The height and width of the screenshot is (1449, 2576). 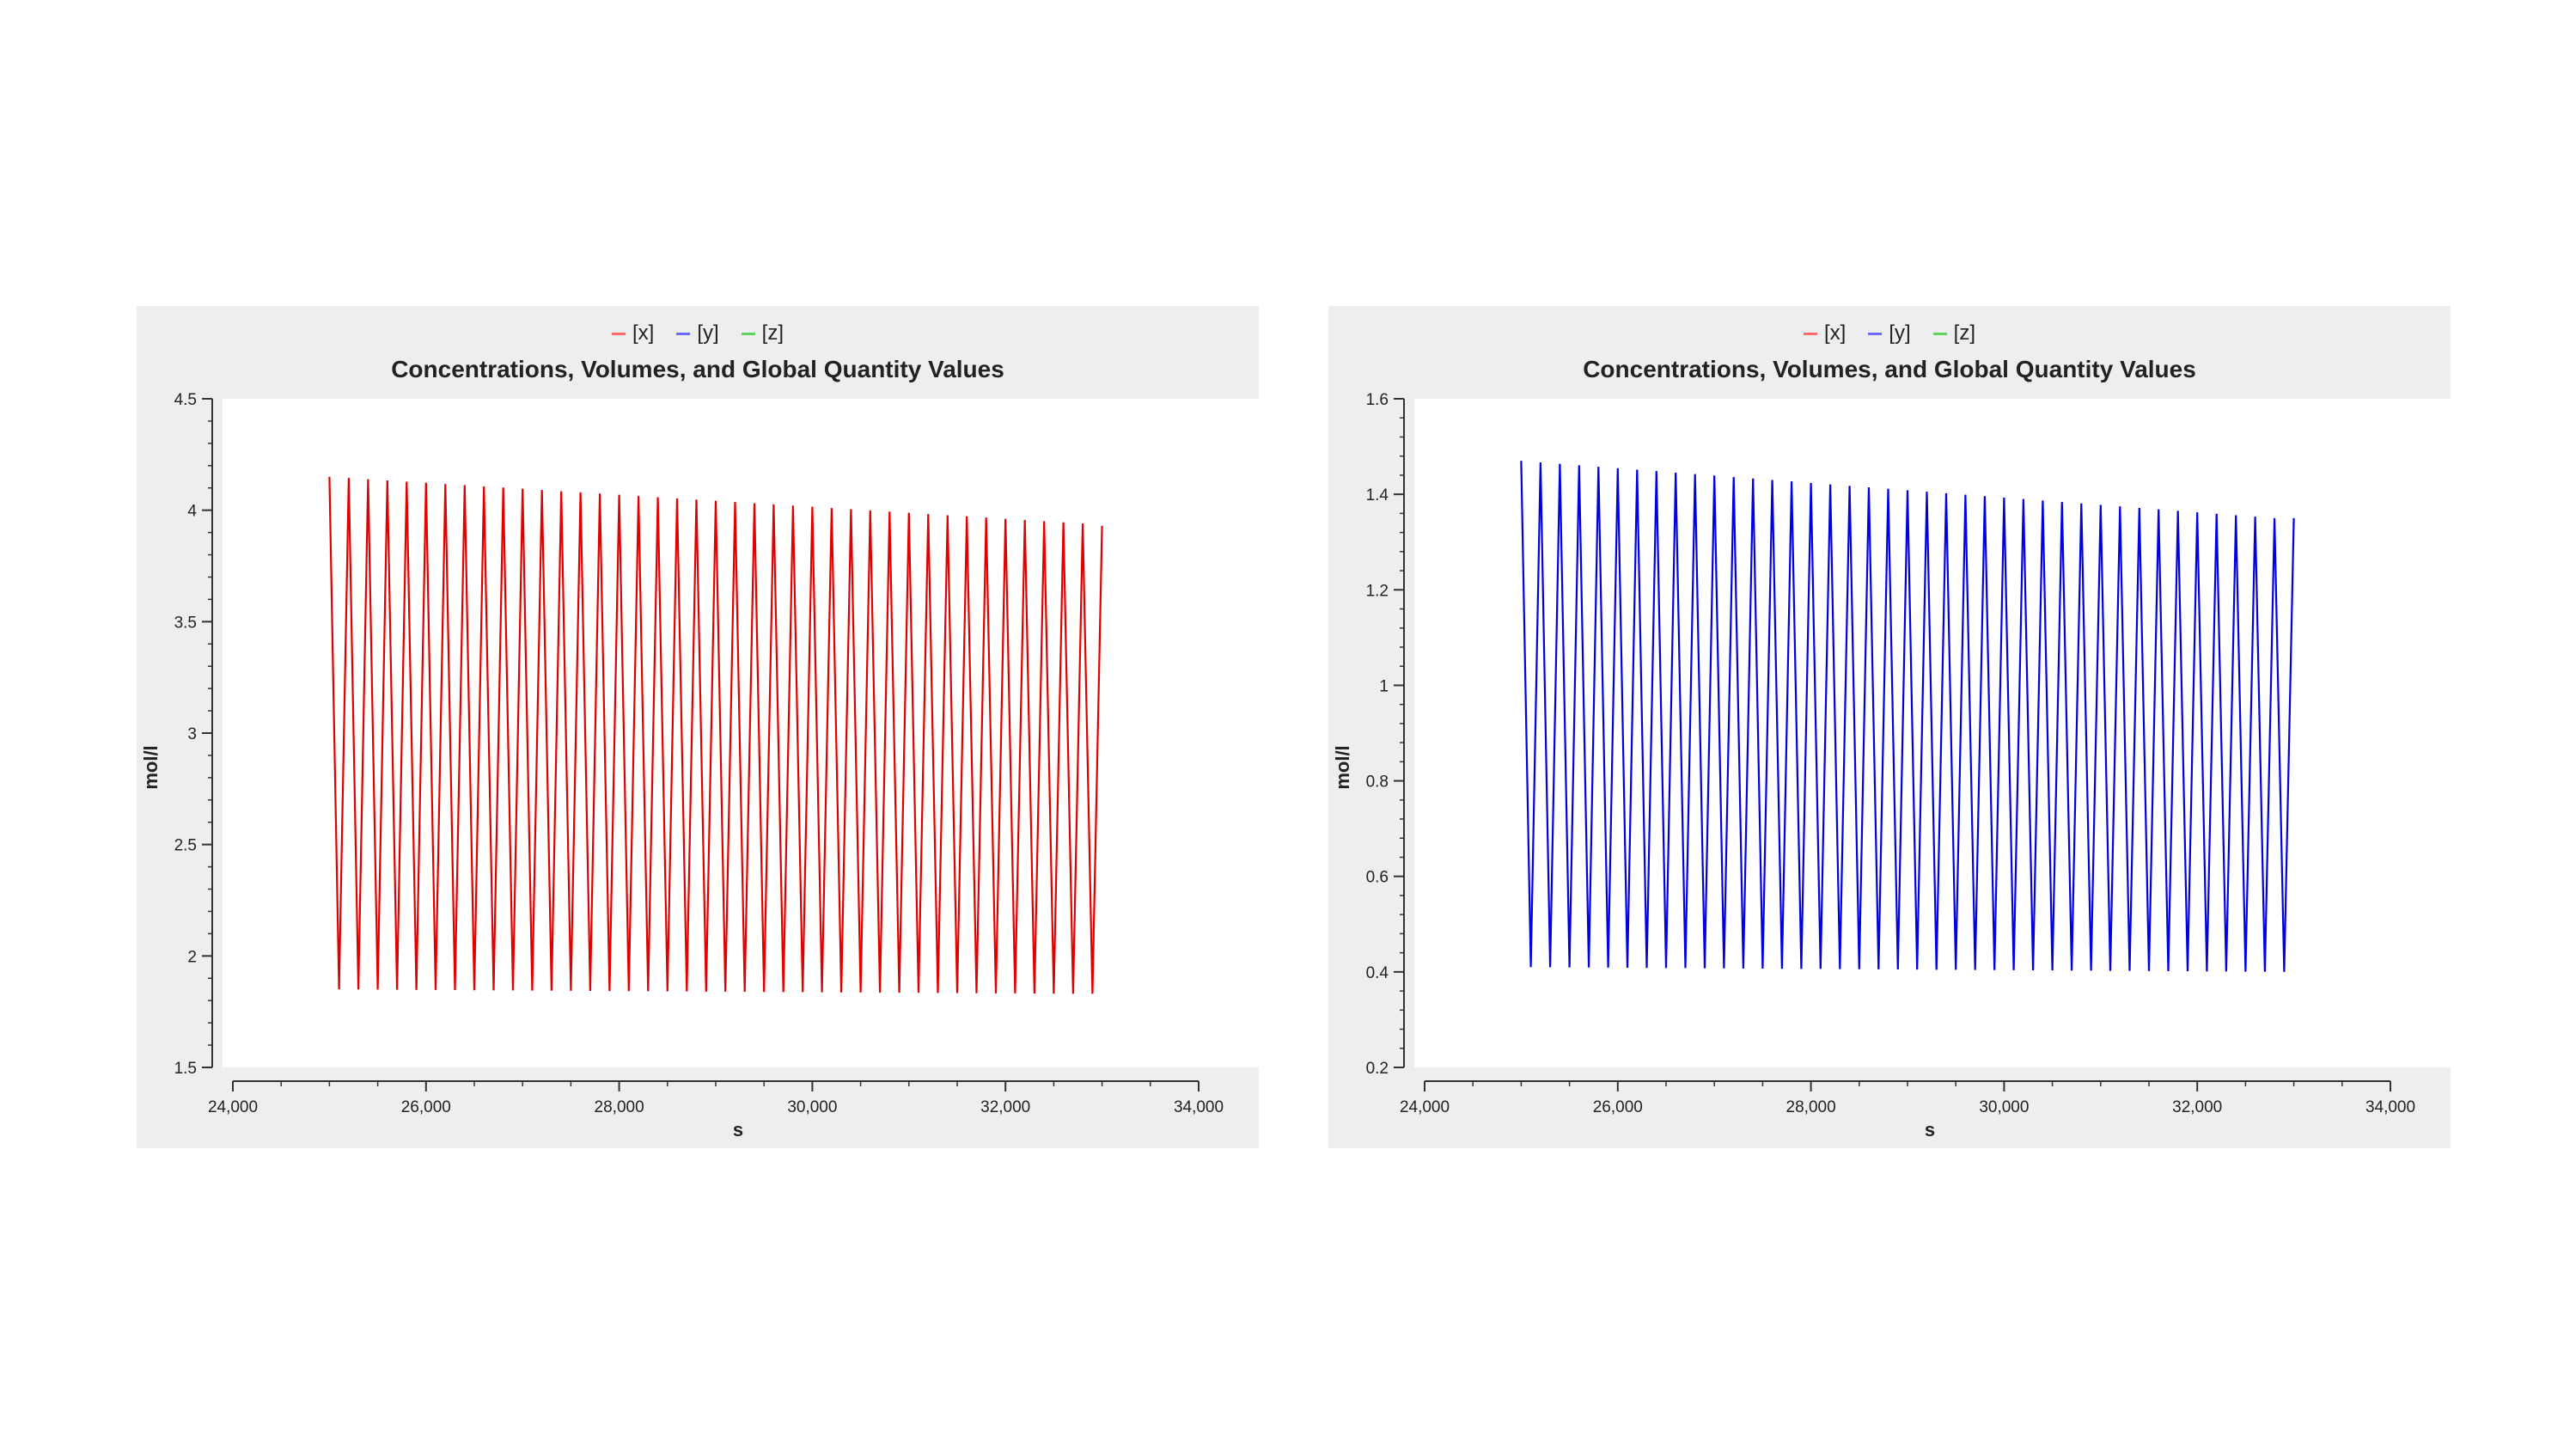 I want to click on y-tick-label: 0.6, so click(x=1377, y=878).